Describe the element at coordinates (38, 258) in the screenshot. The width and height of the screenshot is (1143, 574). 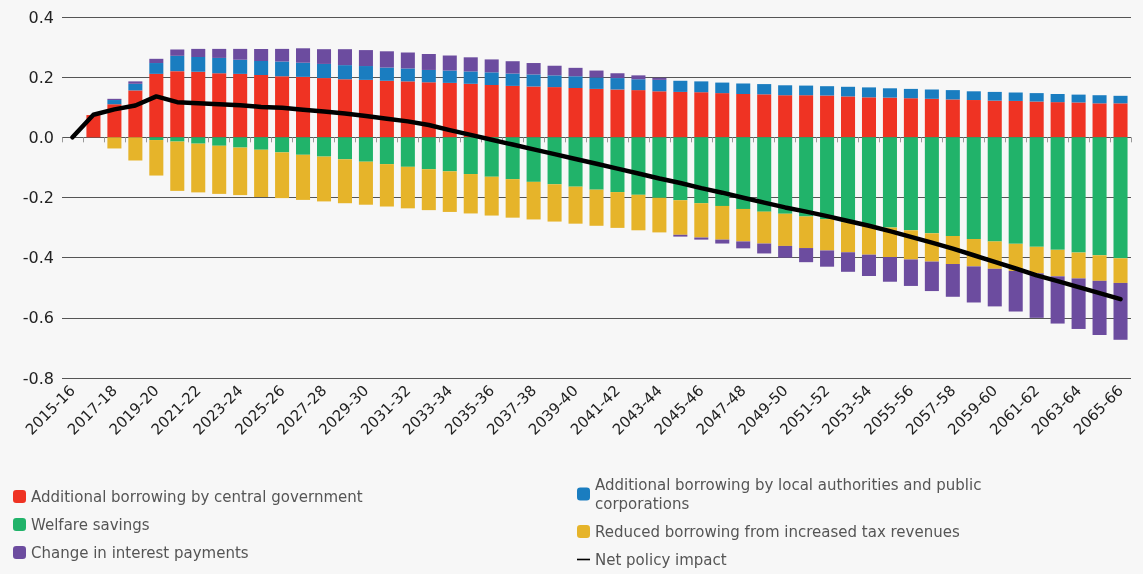
I see `y-tick-label: -0.4` at that location.